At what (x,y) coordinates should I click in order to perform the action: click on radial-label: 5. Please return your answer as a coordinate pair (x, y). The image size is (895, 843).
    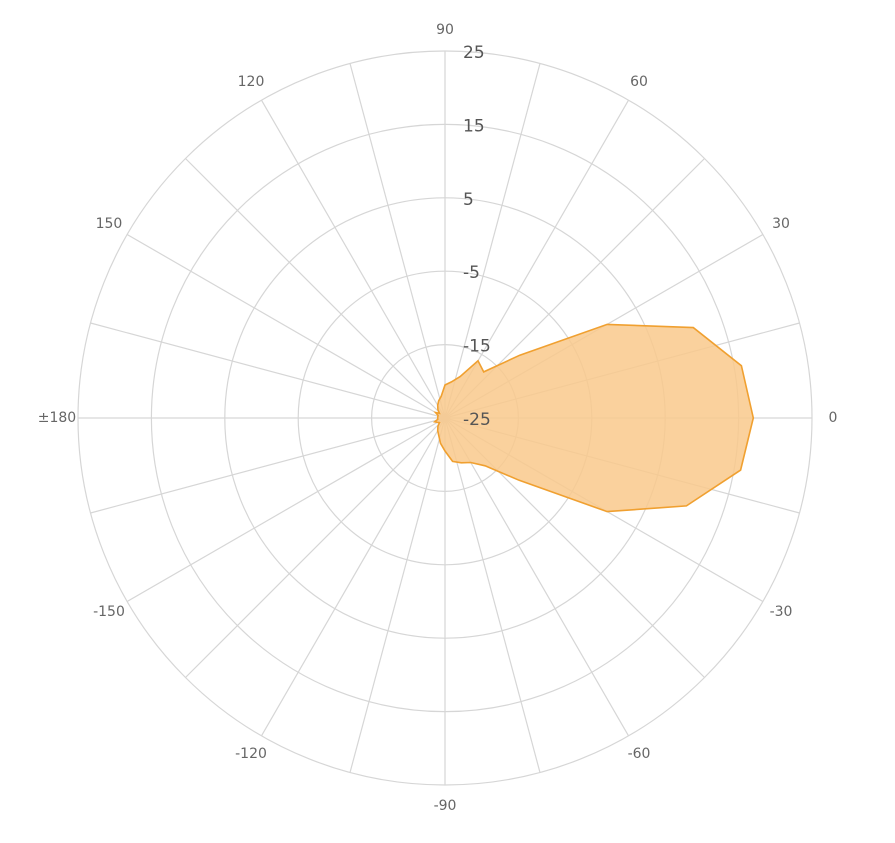
    Looking at the image, I should click on (468, 200).